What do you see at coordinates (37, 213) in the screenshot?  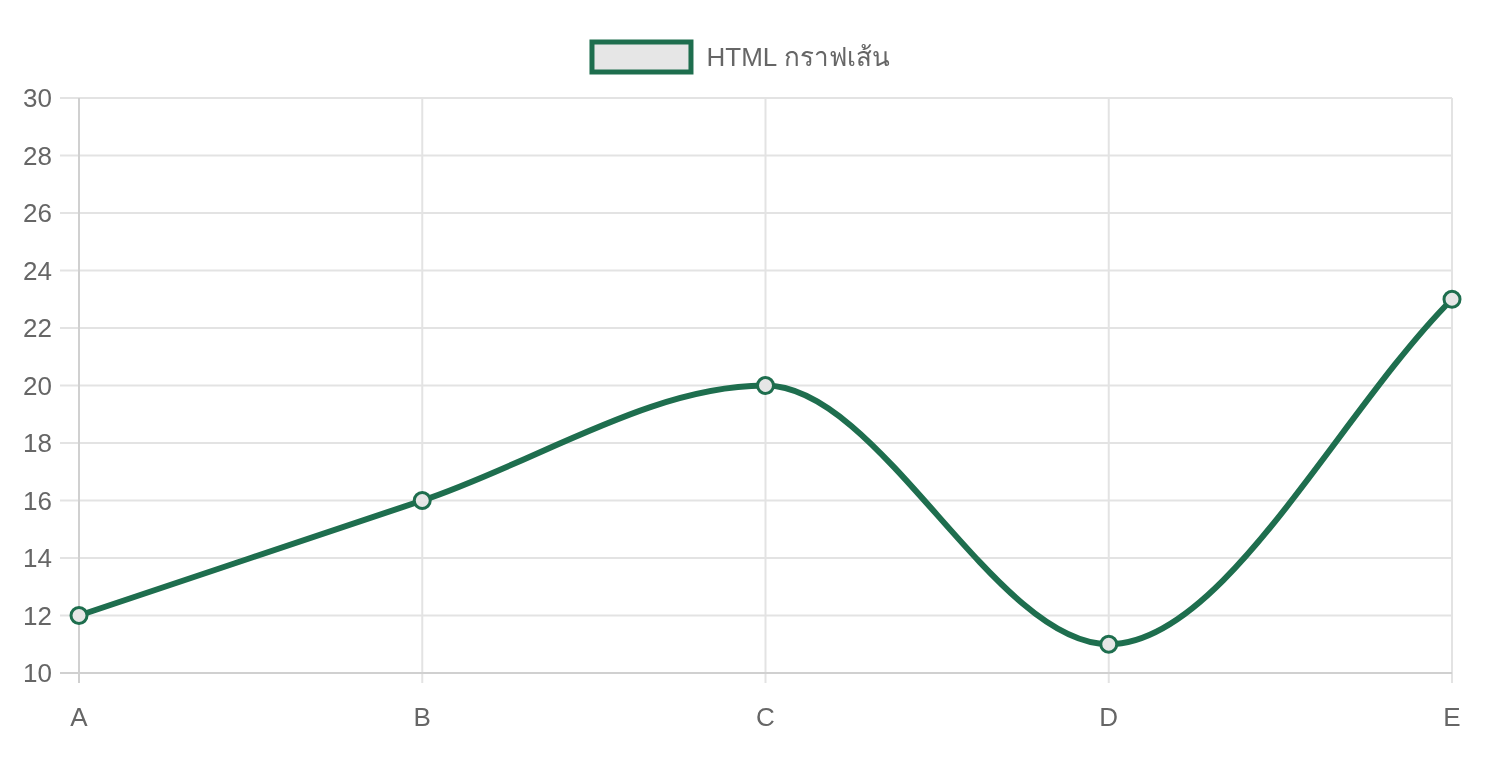 I see `y-tick-label: 26` at bounding box center [37, 213].